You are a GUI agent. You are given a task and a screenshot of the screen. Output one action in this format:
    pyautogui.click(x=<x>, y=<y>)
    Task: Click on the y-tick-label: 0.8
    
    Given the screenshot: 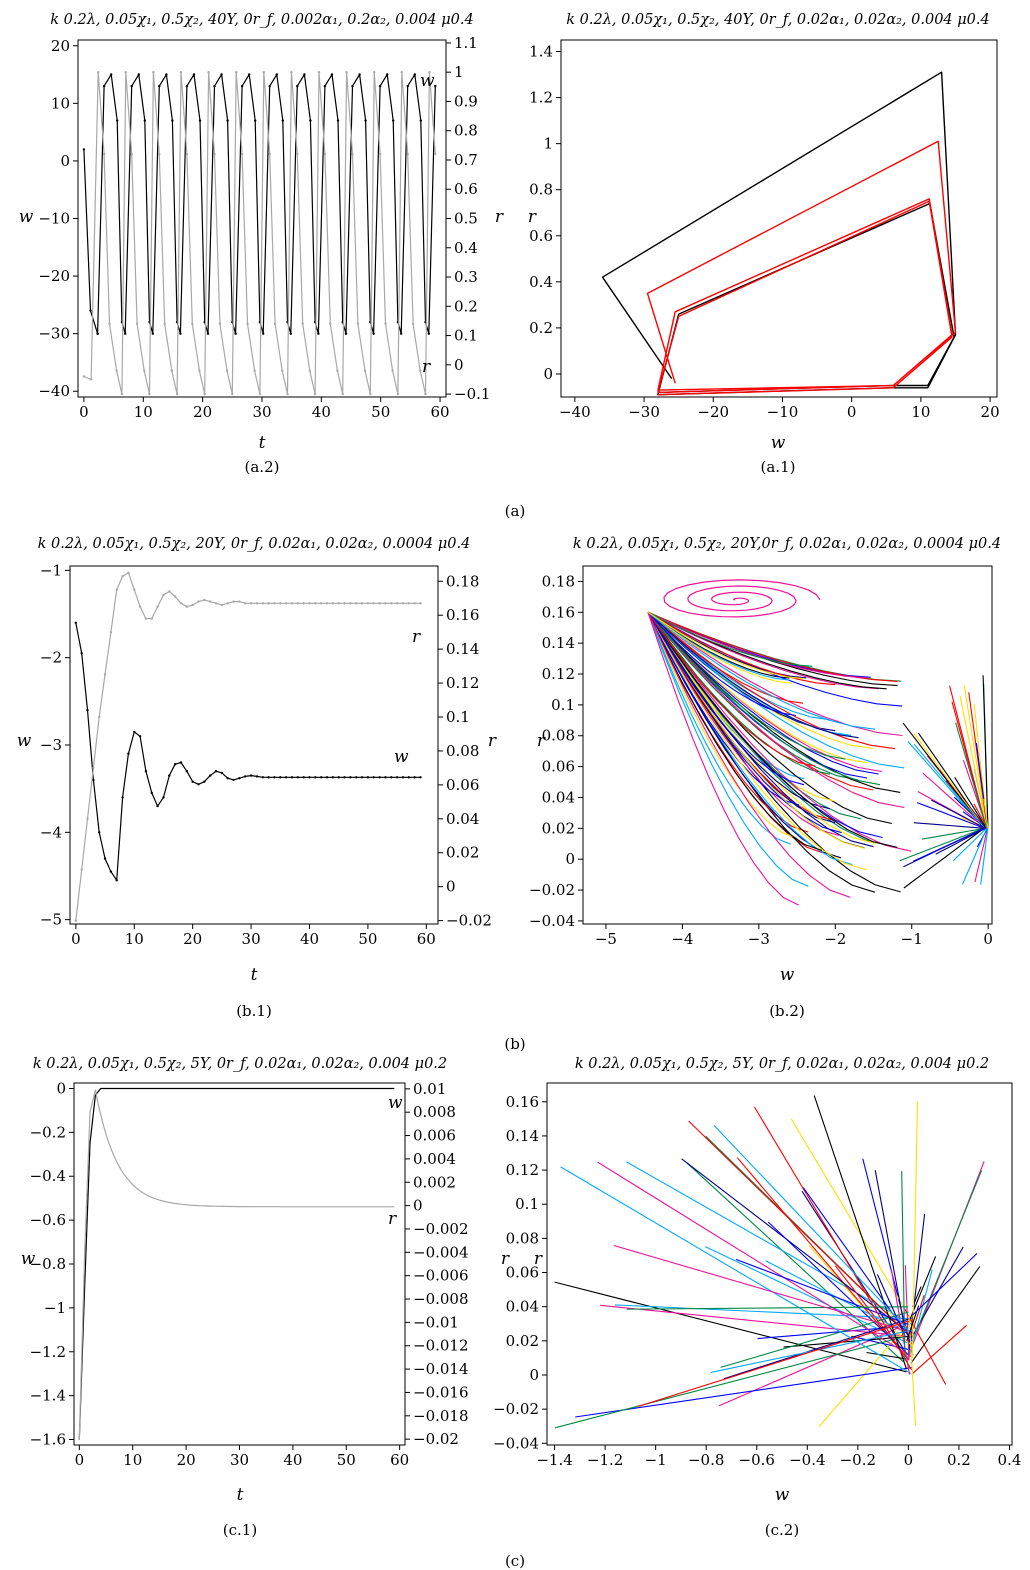 What is the action you would take?
    pyautogui.click(x=541, y=190)
    